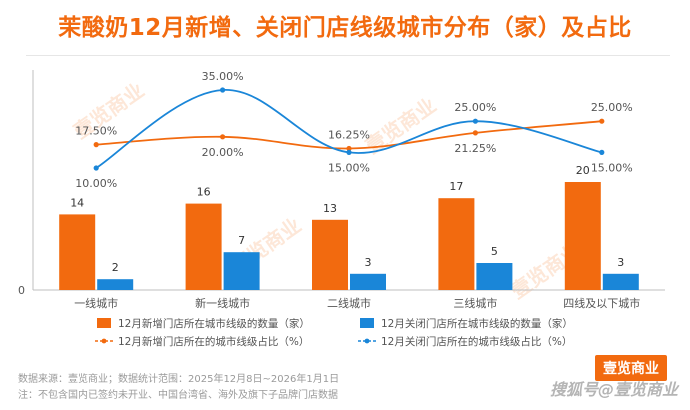 The height and width of the screenshot is (410, 690). What do you see at coordinates (456, 186) in the screenshot?
I see `bar-value-label: 17` at bounding box center [456, 186].